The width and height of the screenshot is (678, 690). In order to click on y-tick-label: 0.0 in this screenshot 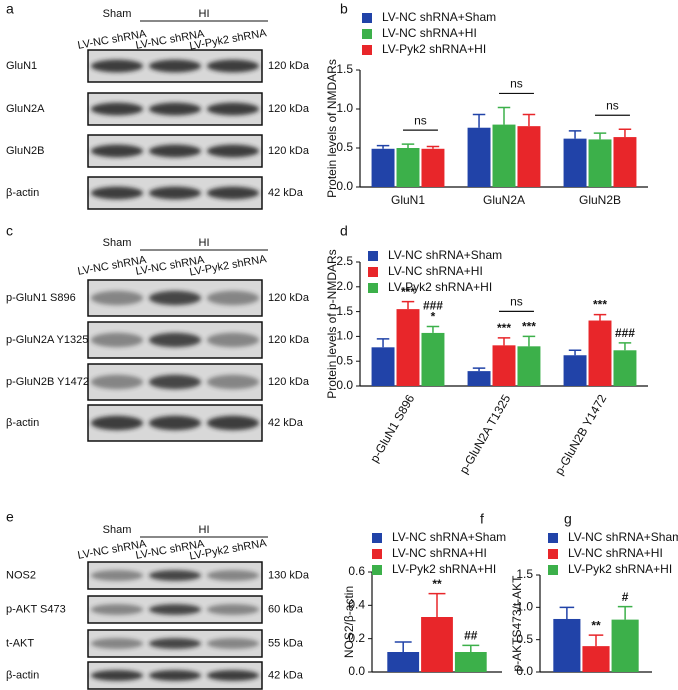, I will do `click(344, 385)`.